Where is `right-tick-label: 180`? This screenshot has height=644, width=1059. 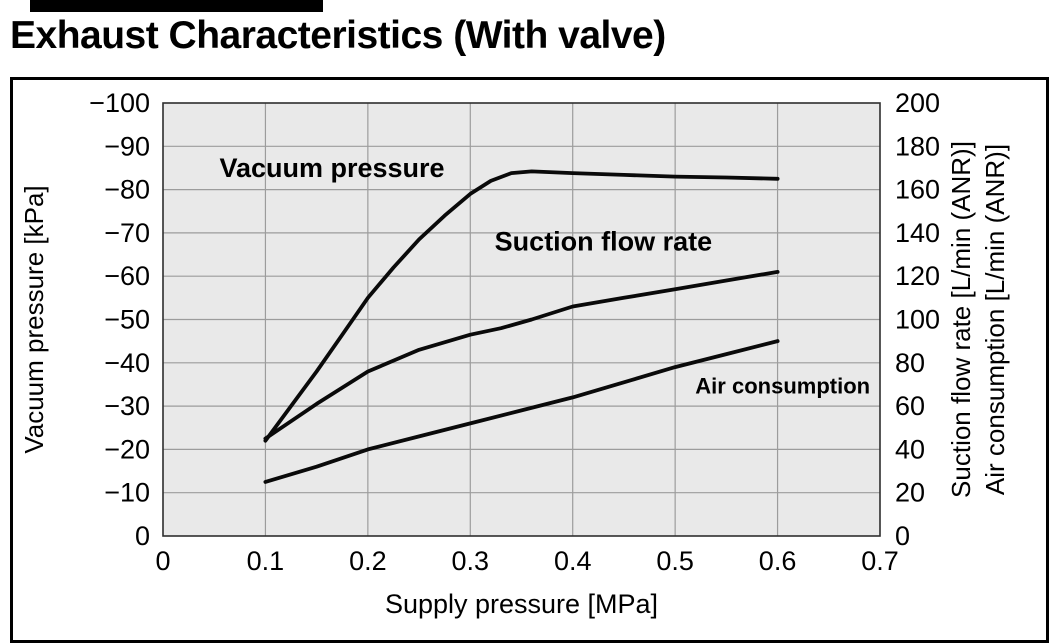
right-tick-label: 180 is located at coordinates (917, 146).